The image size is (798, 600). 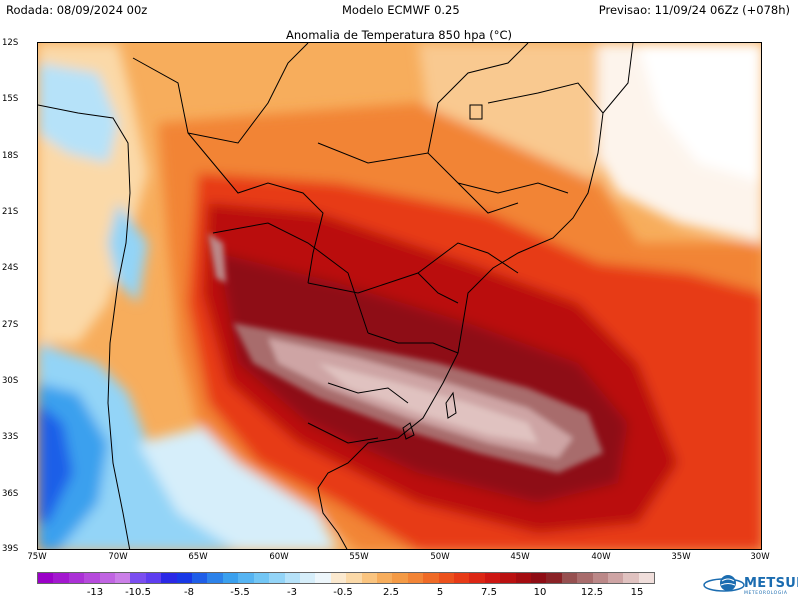 I want to click on lon-label: 75W, so click(x=37, y=557).